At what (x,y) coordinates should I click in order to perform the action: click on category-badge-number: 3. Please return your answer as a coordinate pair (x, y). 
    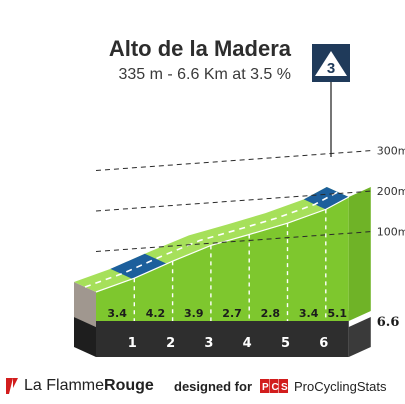
    Looking at the image, I should click on (331, 68).